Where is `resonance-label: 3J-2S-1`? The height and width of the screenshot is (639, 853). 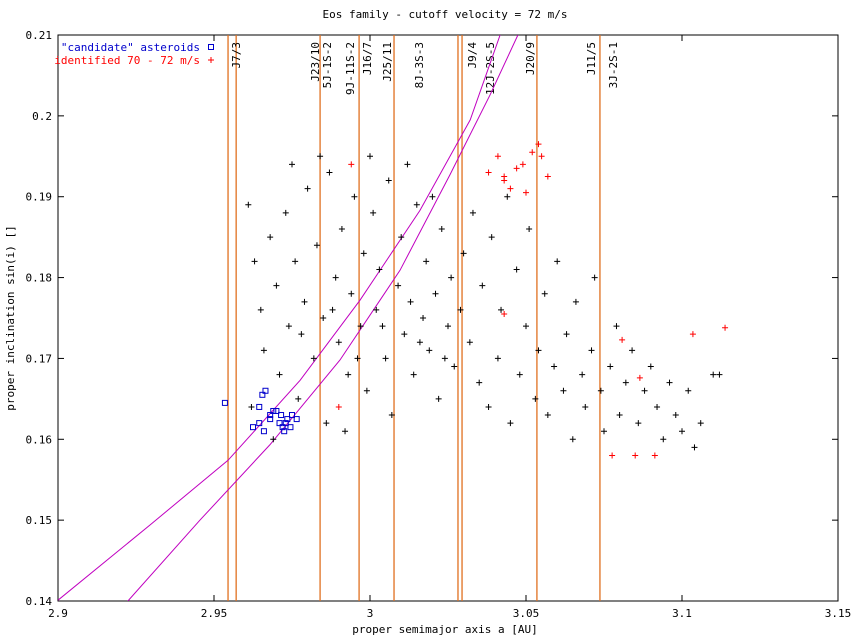 resonance-label: 3J-2S-1 is located at coordinates (613, 65).